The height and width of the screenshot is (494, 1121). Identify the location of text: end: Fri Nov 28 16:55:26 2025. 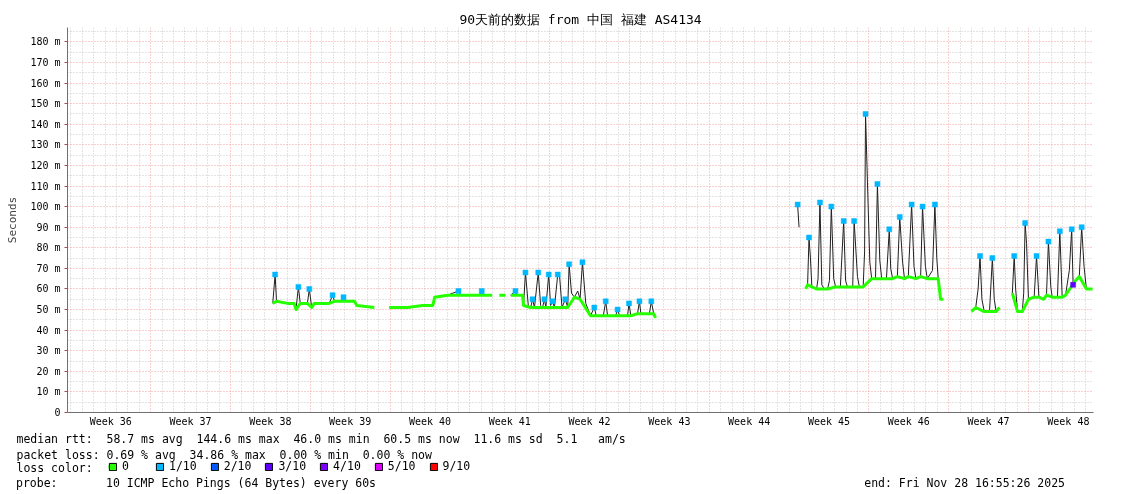
(964, 483).